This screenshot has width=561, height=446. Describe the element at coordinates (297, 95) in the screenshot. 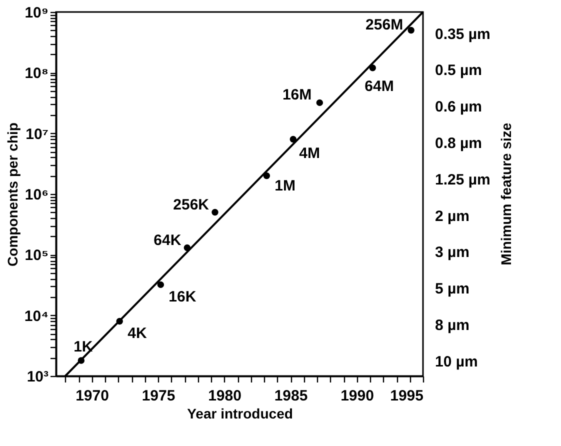

I see `annotation: 16M` at that location.